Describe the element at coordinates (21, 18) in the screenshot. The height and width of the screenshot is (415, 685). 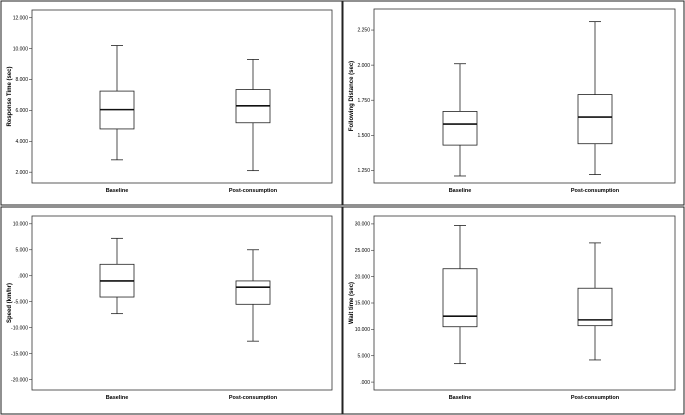
I see `y-tick-label: 12.000` at that location.